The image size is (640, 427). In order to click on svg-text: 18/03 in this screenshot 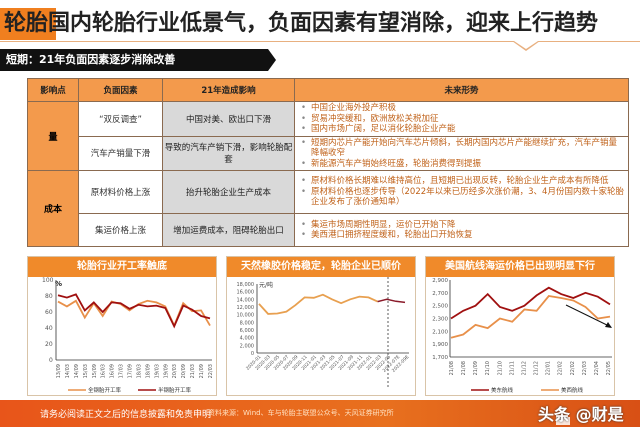, I will do `click(139, 371)`.